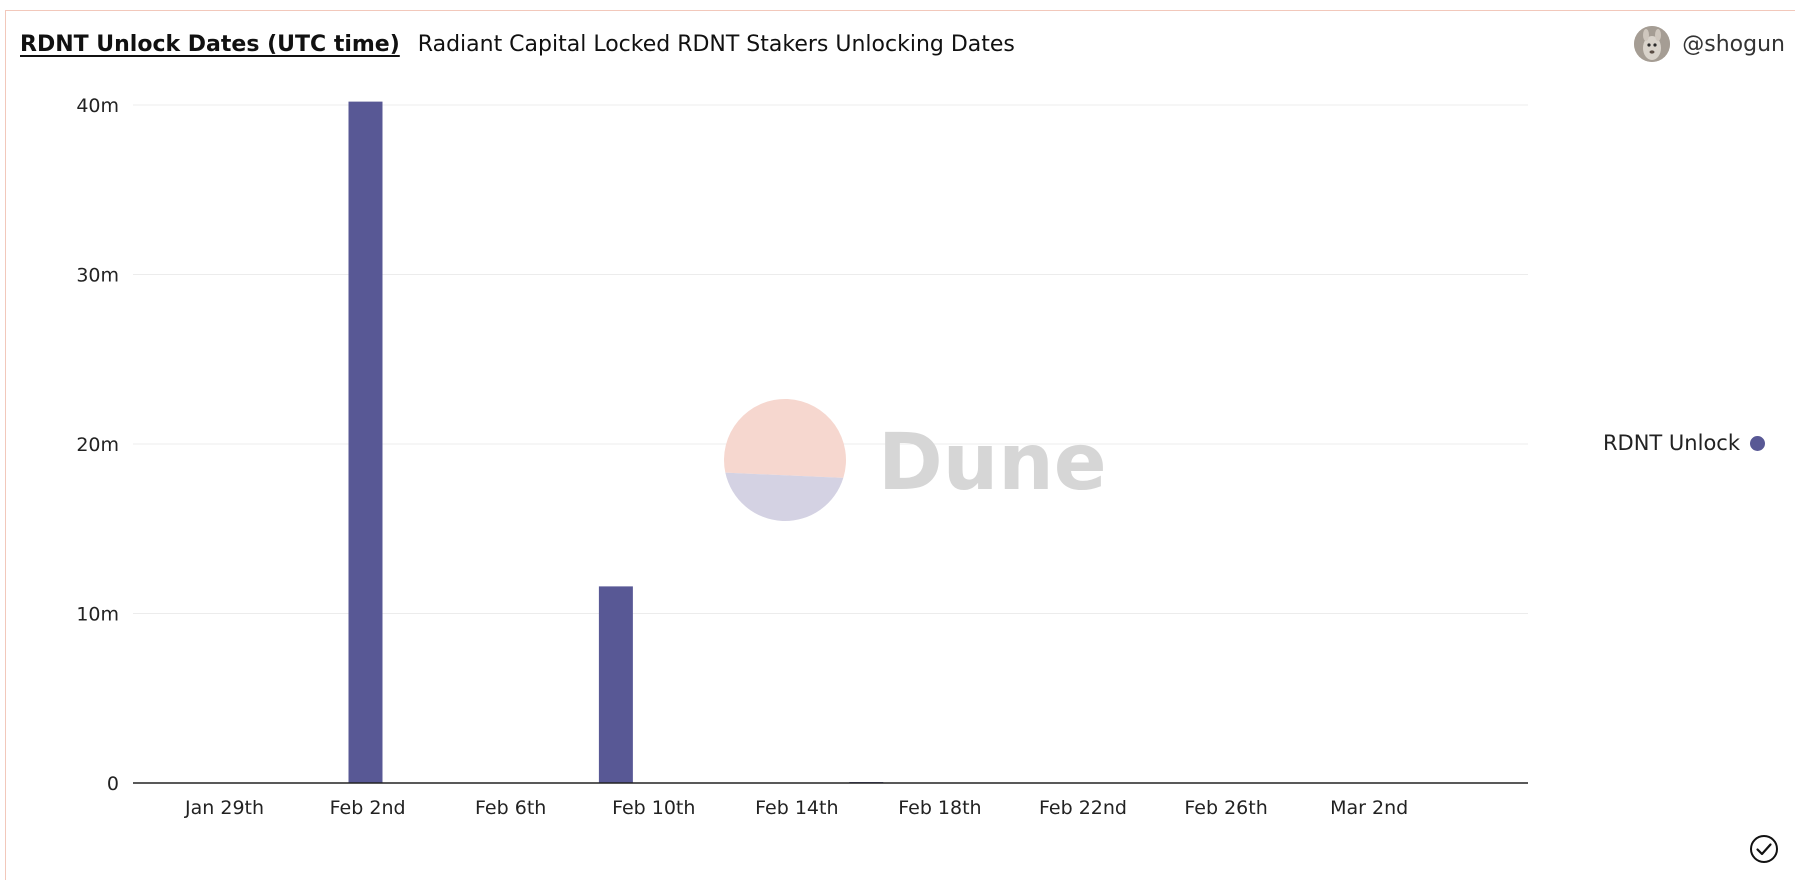  What do you see at coordinates (368, 808) in the screenshot?
I see `x-tick-label: Feb 2nd` at bounding box center [368, 808].